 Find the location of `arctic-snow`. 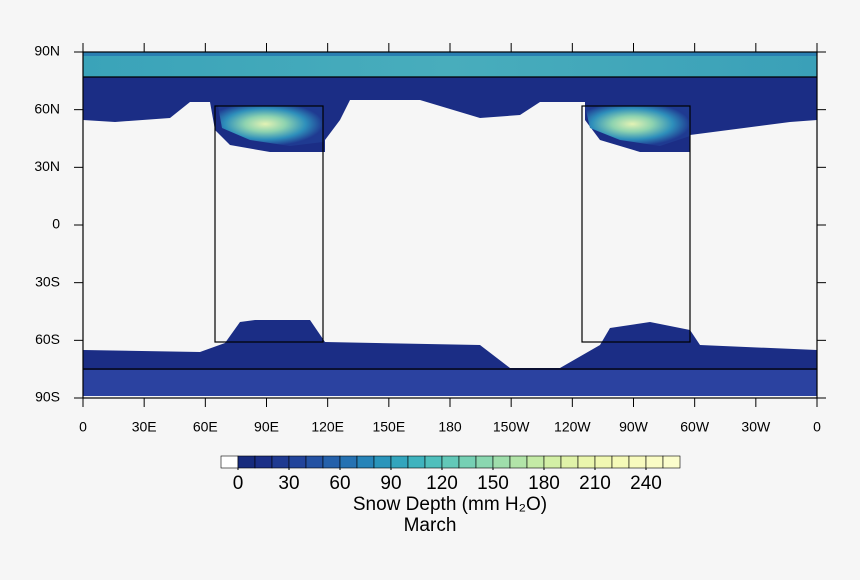

arctic-snow is located at coordinates (450, 64).